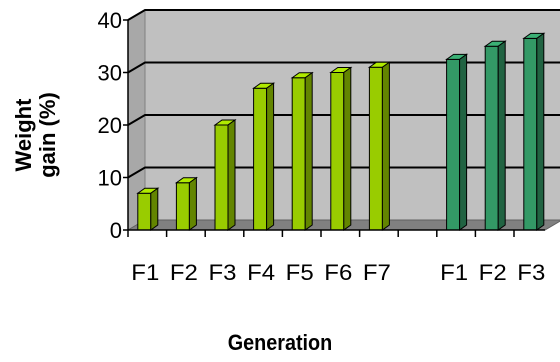 The width and height of the screenshot is (560, 362). What do you see at coordinates (47, 135) in the screenshot?
I see `y-axis-label-line-2: gain (%)` at bounding box center [47, 135].